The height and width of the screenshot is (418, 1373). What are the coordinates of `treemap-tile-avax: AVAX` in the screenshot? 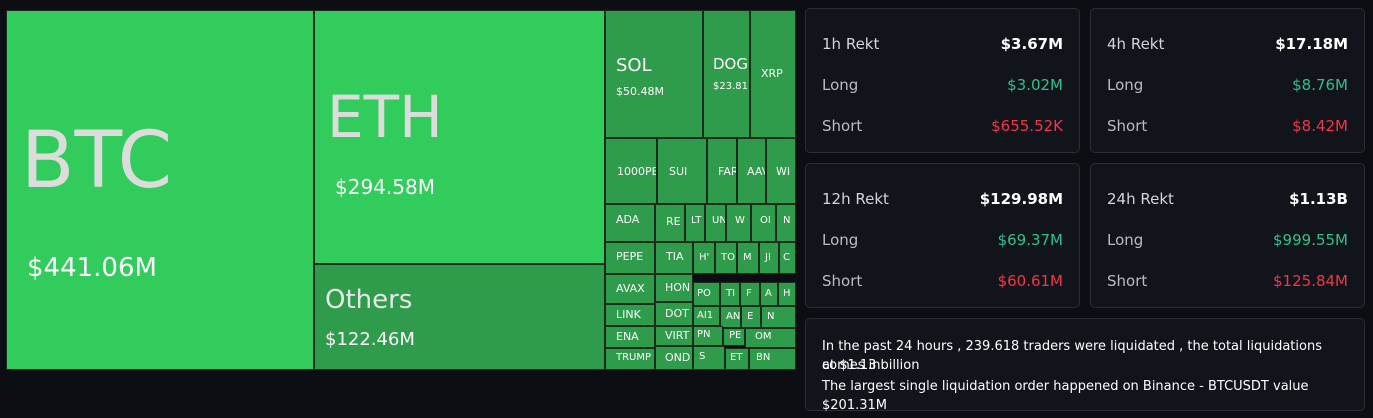 It's located at (630, 289).